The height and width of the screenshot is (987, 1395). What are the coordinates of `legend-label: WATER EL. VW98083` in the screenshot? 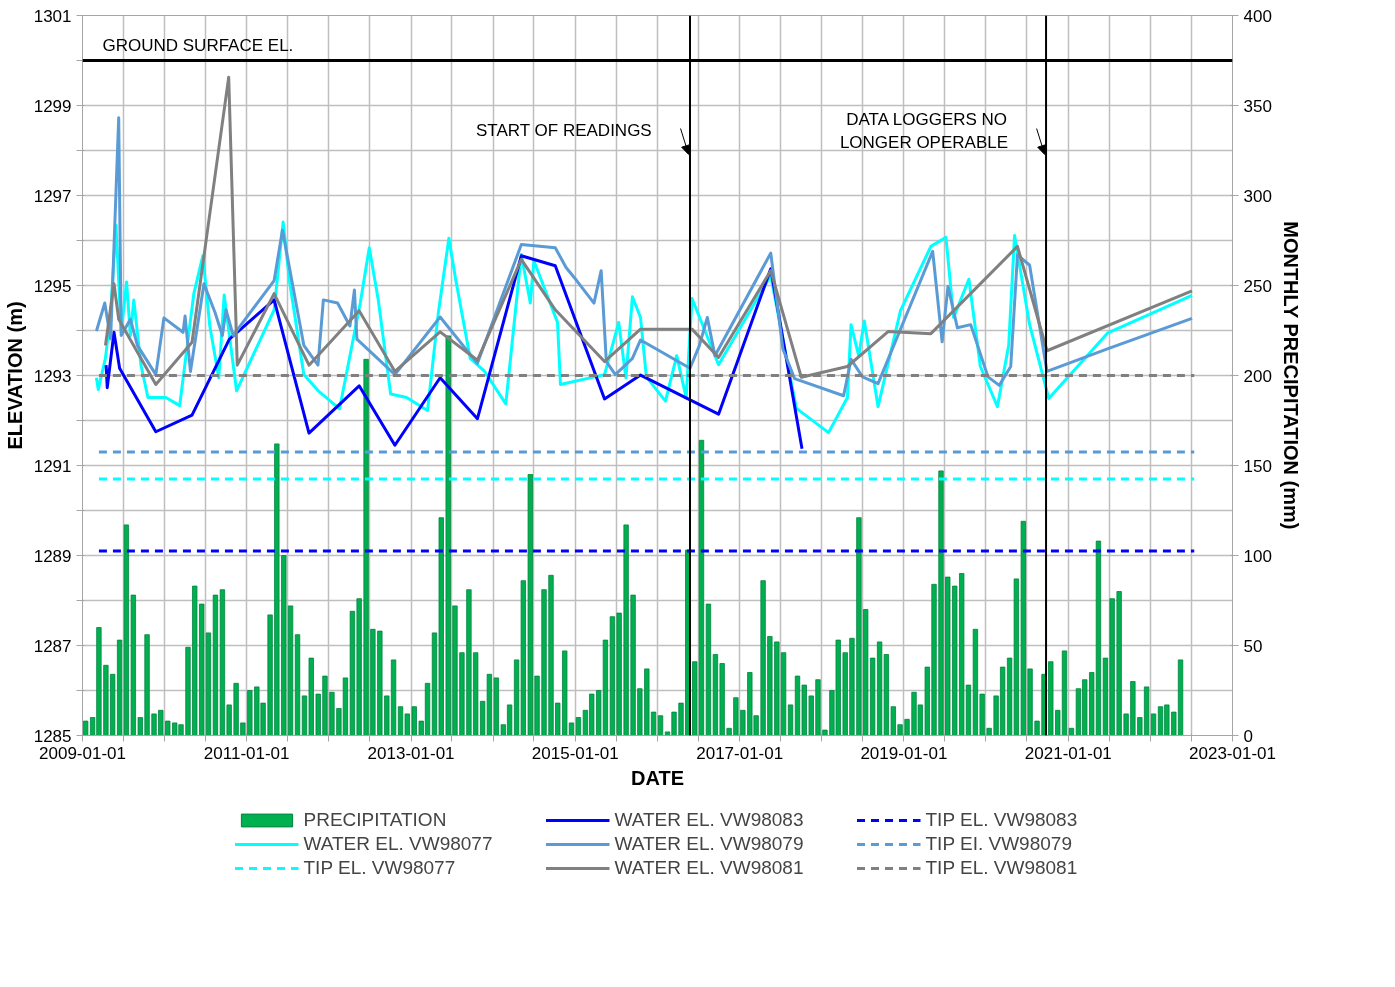 It's located at (709, 819).